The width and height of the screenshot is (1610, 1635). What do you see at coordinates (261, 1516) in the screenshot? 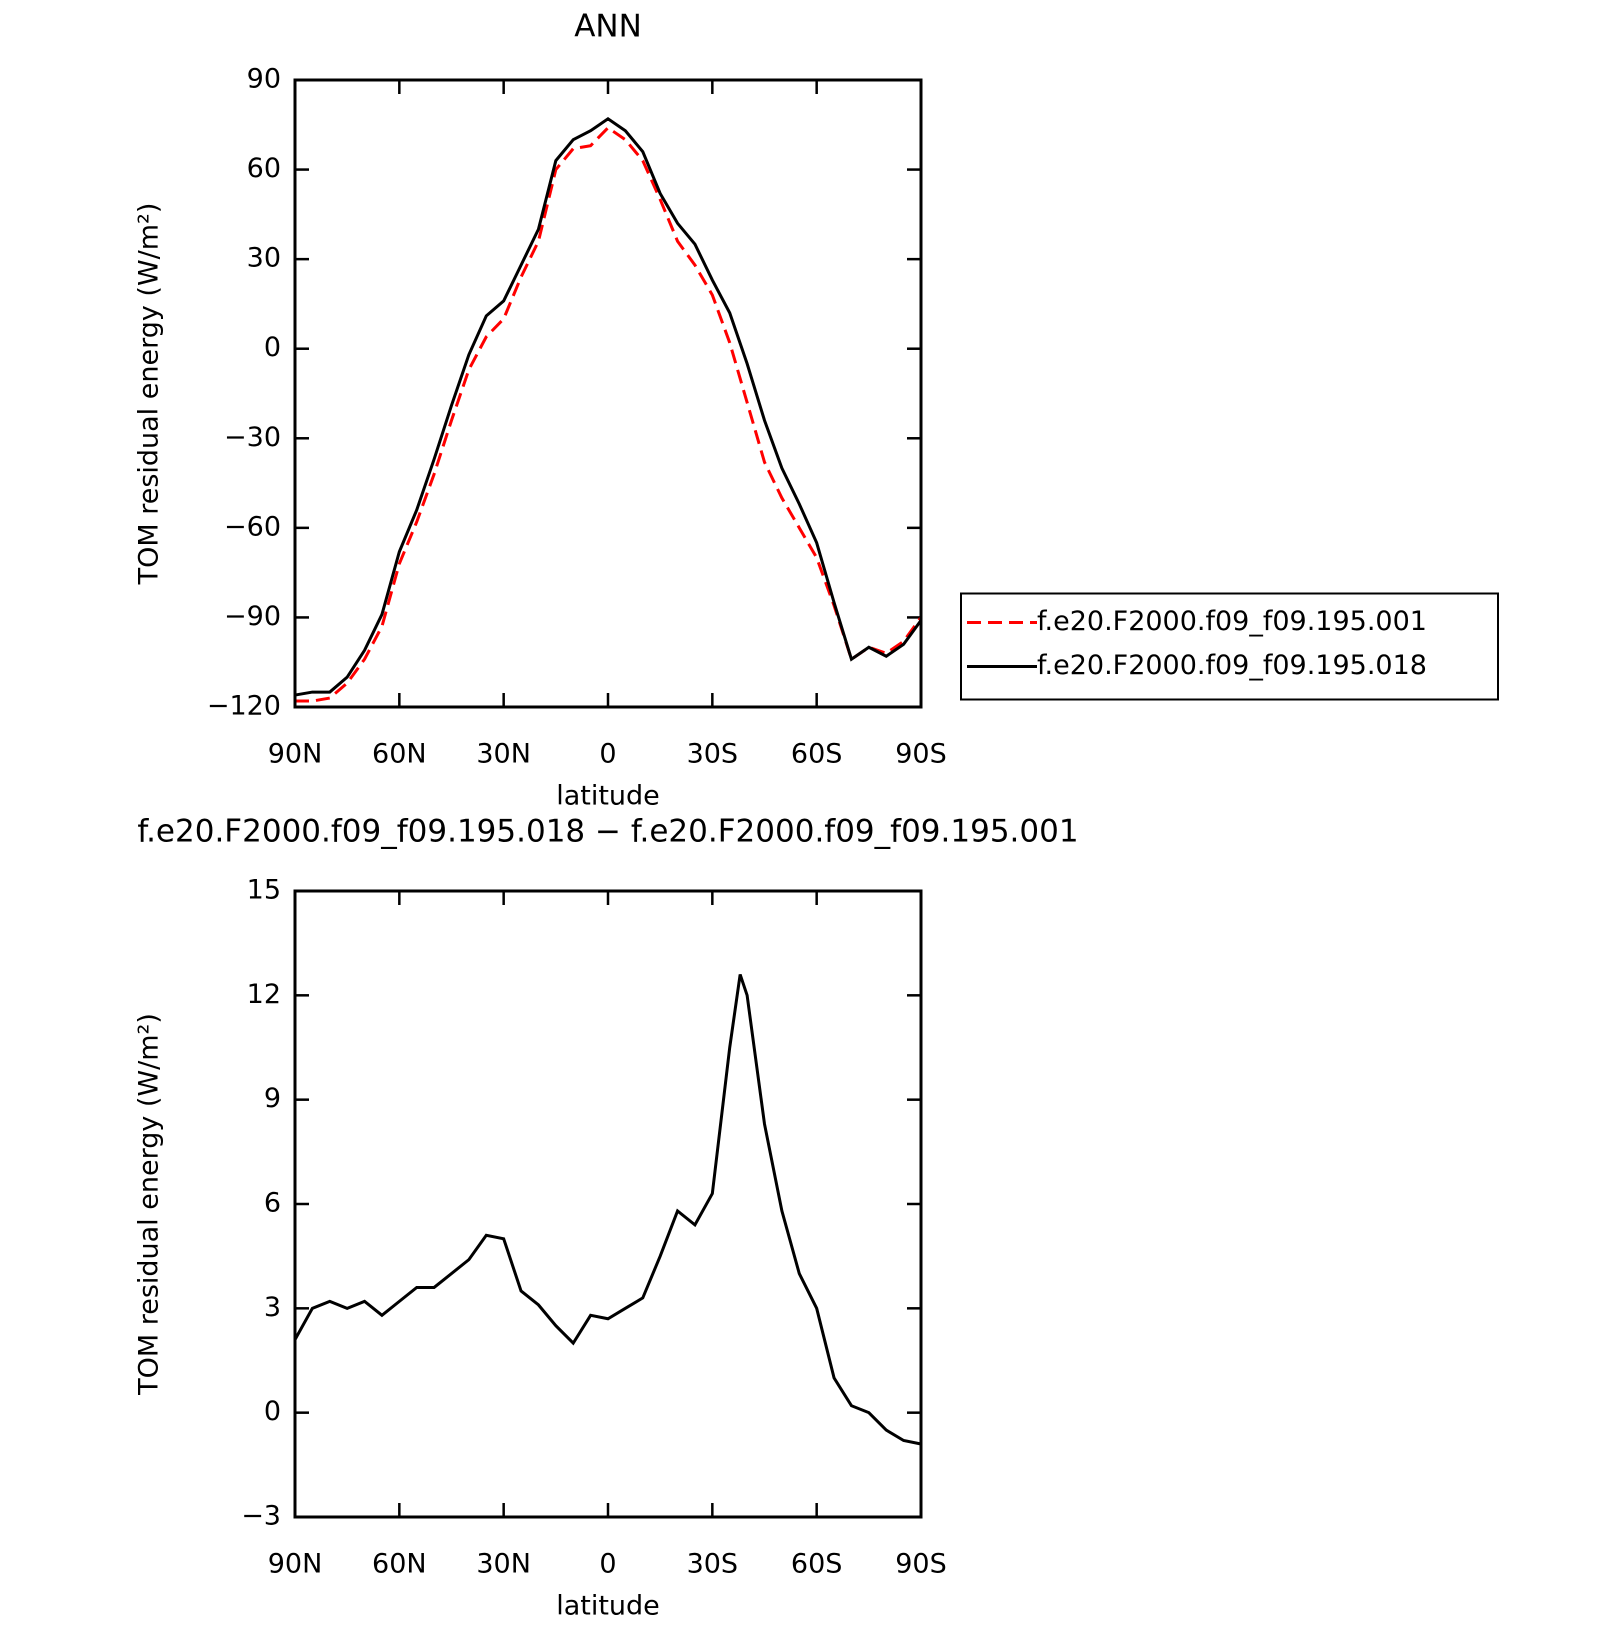
I see `y-tick-label: −3` at bounding box center [261, 1516].